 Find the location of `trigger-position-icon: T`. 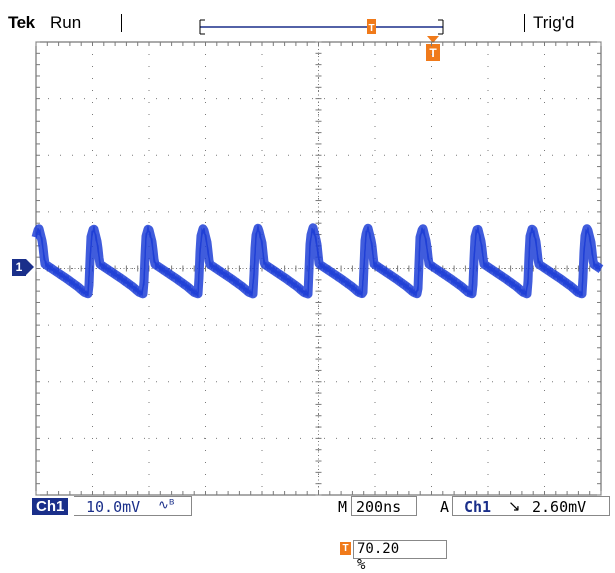

trigger-position-icon: T is located at coordinates (345, 548).